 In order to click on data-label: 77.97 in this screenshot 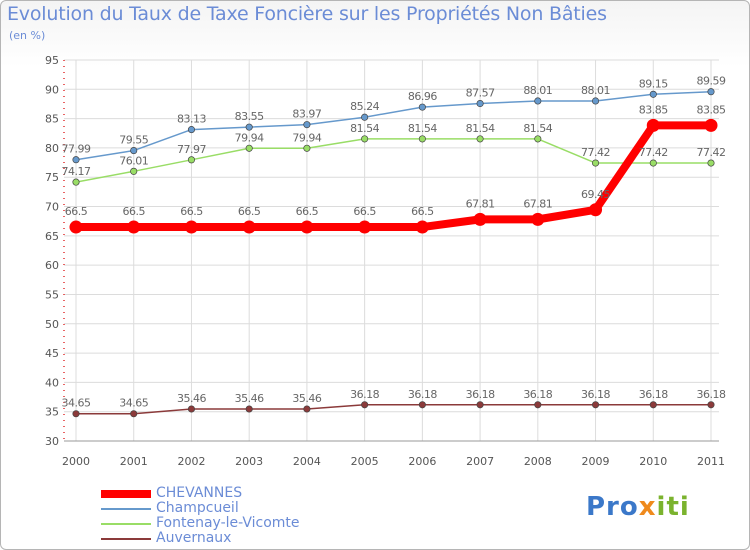, I will do `click(191, 149)`.